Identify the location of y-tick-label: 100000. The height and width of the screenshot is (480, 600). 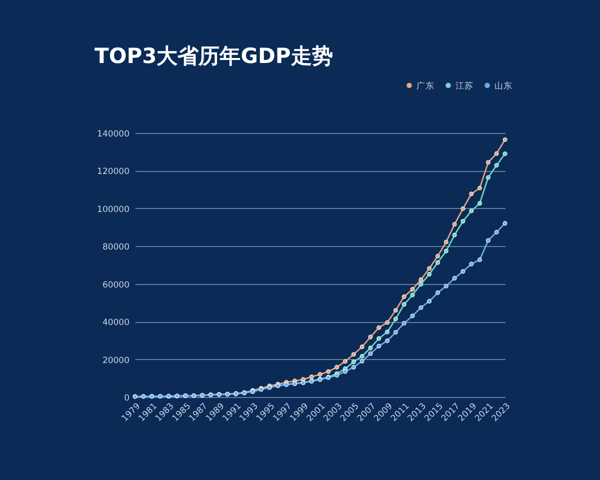
(113, 209).